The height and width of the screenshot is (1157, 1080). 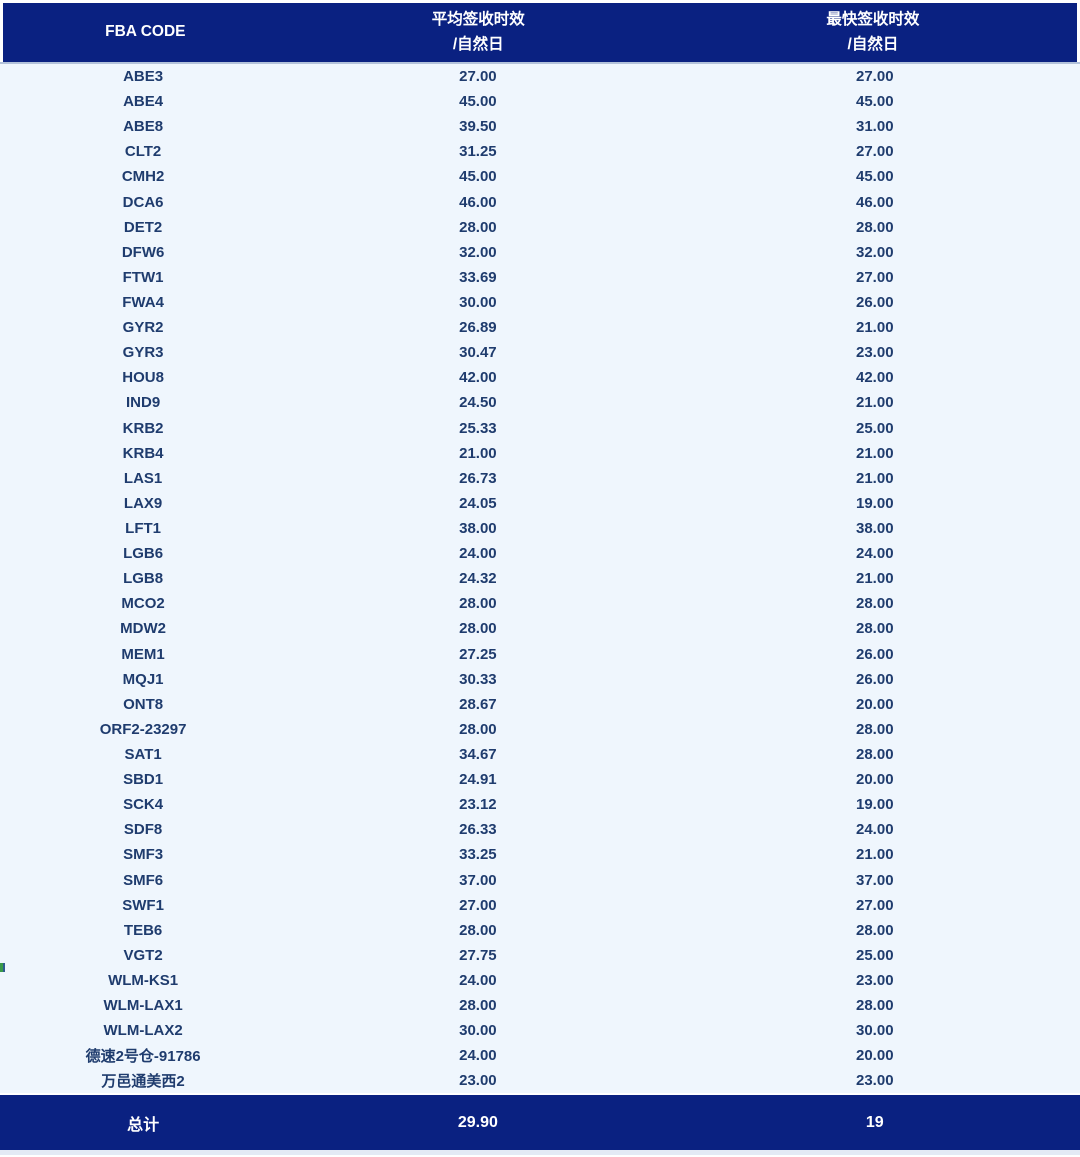 What do you see at coordinates (540, 227) in the screenshot?
I see `table-row: DET2 28.00 28.00` at bounding box center [540, 227].